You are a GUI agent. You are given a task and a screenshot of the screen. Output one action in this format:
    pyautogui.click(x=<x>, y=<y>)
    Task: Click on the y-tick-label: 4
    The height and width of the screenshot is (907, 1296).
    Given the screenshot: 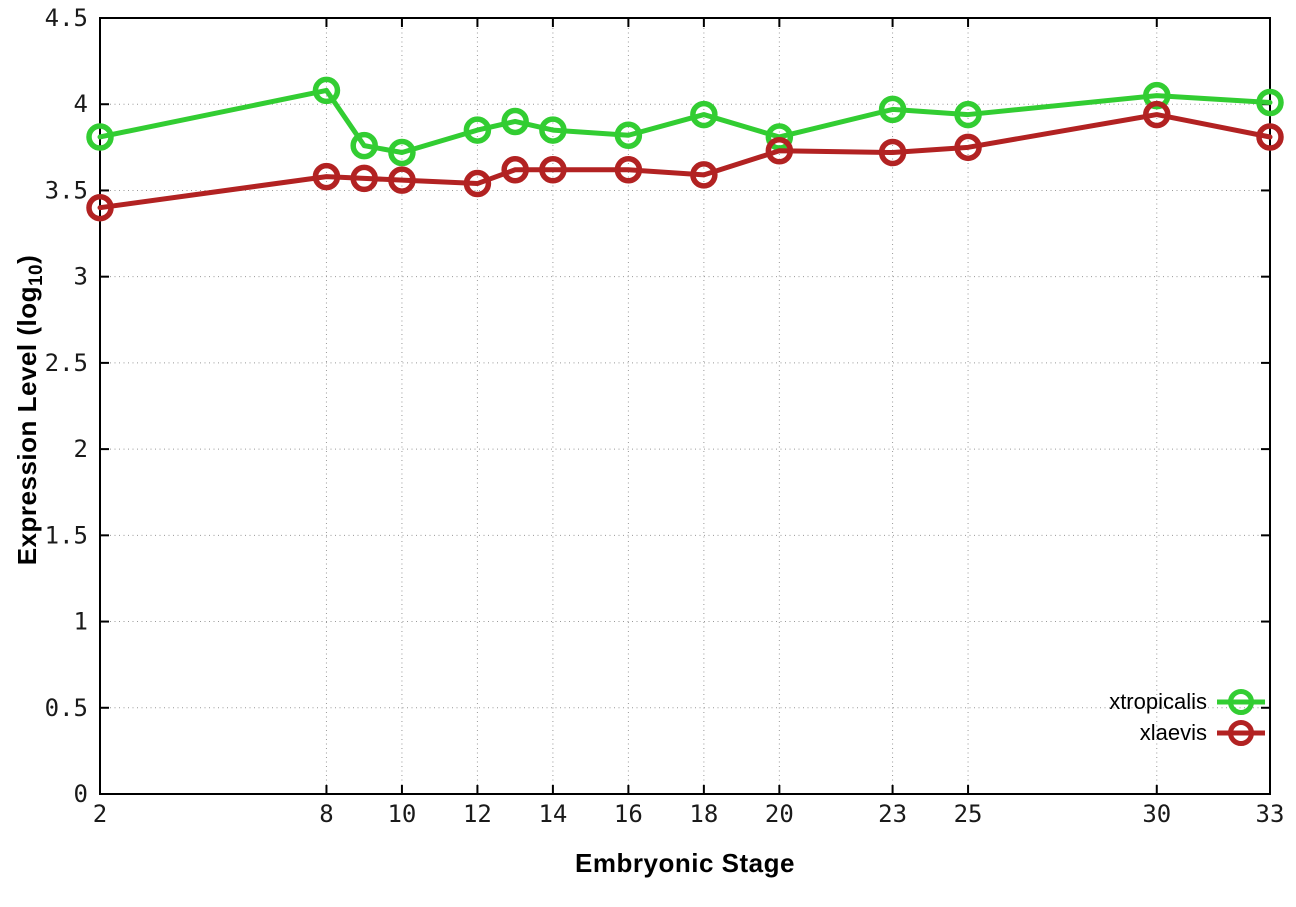 What is the action you would take?
    pyautogui.click(x=81, y=104)
    